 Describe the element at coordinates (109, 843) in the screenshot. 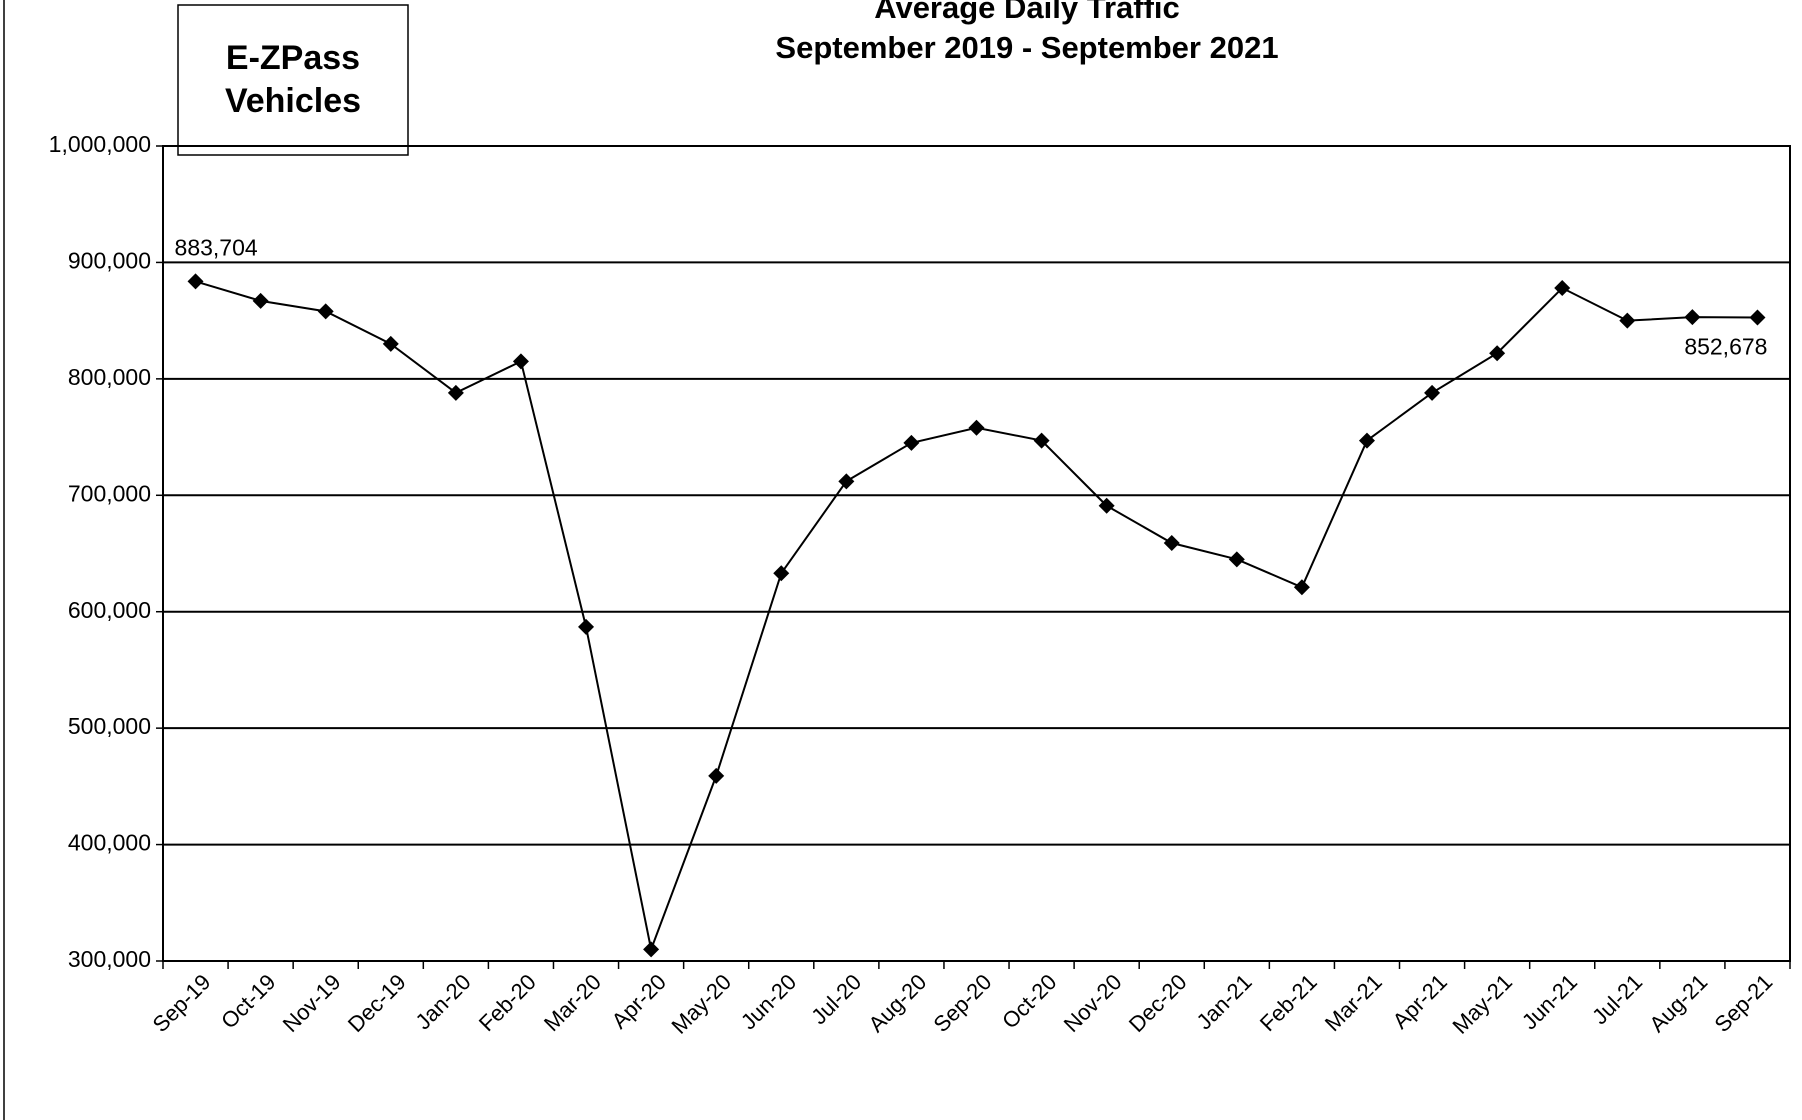

I see `y-tick-label: 400,000` at that location.